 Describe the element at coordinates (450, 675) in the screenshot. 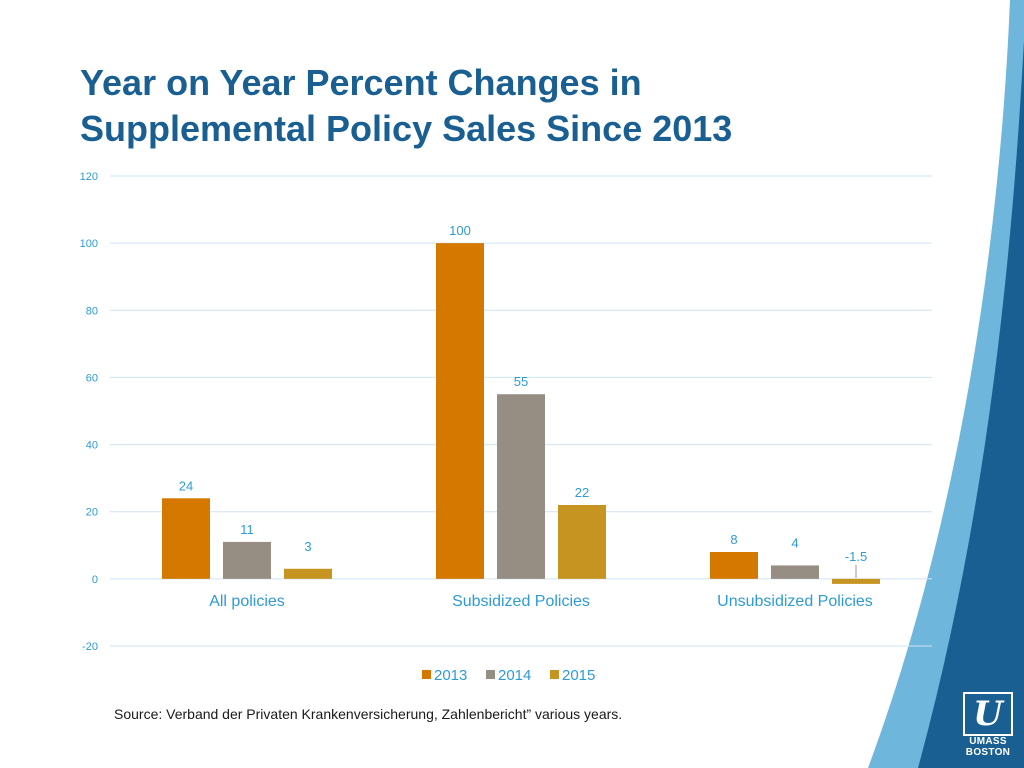

I see `legend-label: 2013` at that location.